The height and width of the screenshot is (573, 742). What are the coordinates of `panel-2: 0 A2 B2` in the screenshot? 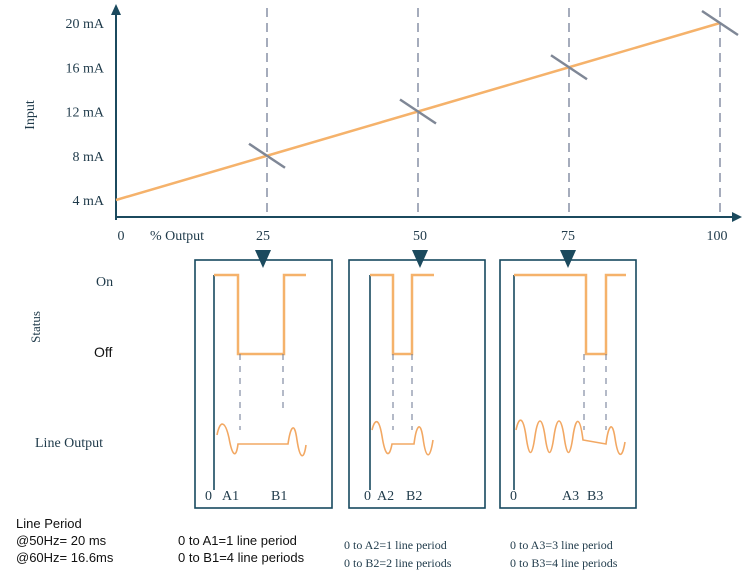 It's located at (417, 384).